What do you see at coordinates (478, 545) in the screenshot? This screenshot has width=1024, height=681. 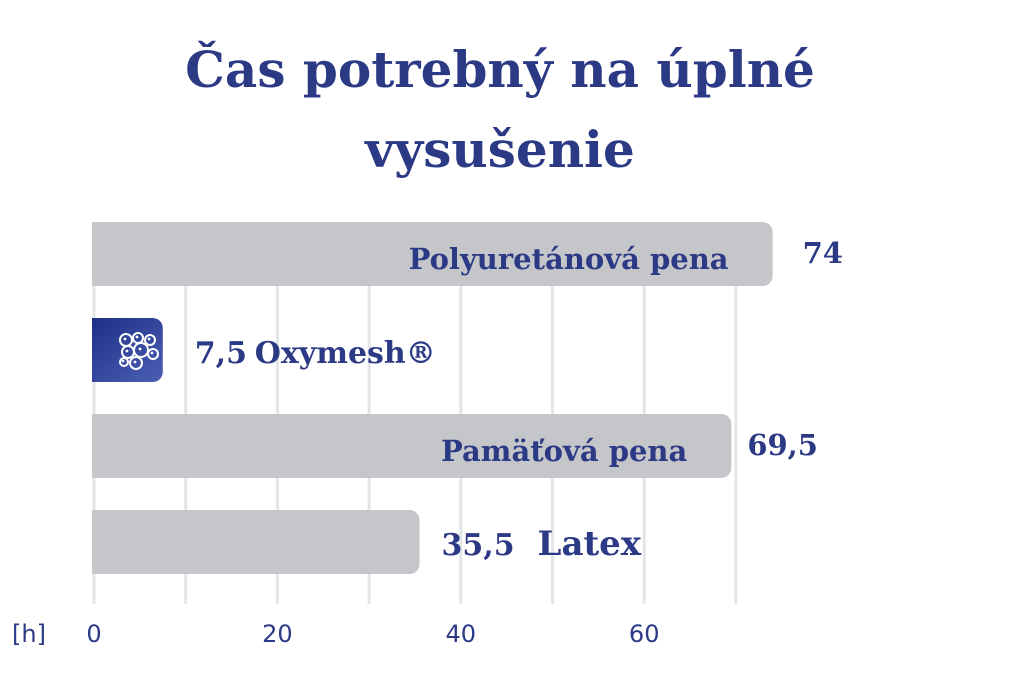 I see `value-label-3: 35,5` at bounding box center [478, 545].